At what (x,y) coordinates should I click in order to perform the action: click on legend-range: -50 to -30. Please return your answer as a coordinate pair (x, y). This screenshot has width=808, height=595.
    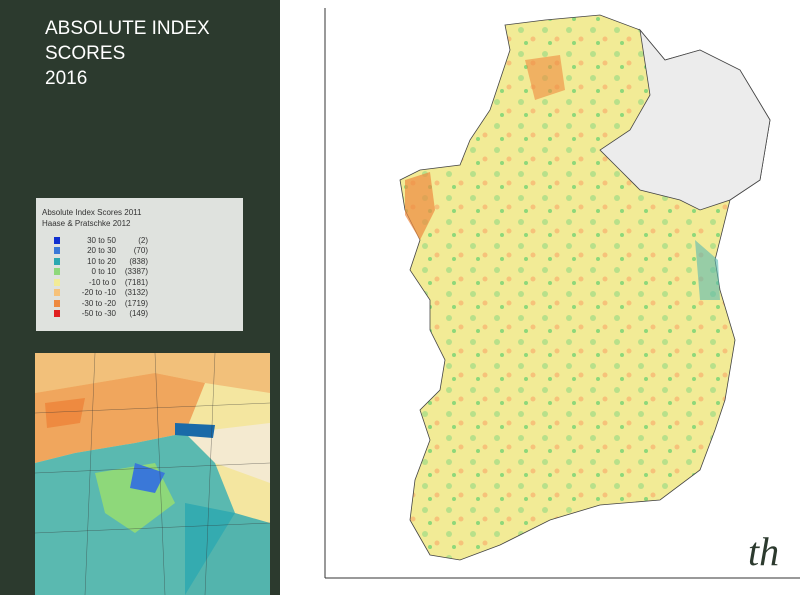
    Looking at the image, I should click on (98, 313).